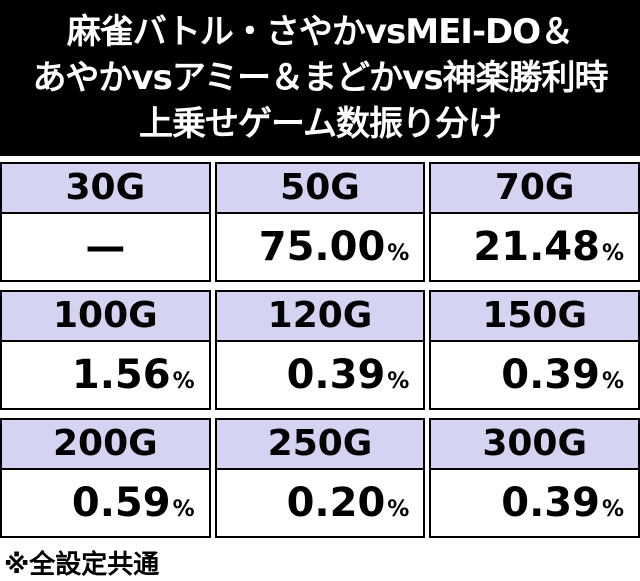  Describe the element at coordinates (105, 443) in the screenshot. I see `header-cell: 200G` at that location.